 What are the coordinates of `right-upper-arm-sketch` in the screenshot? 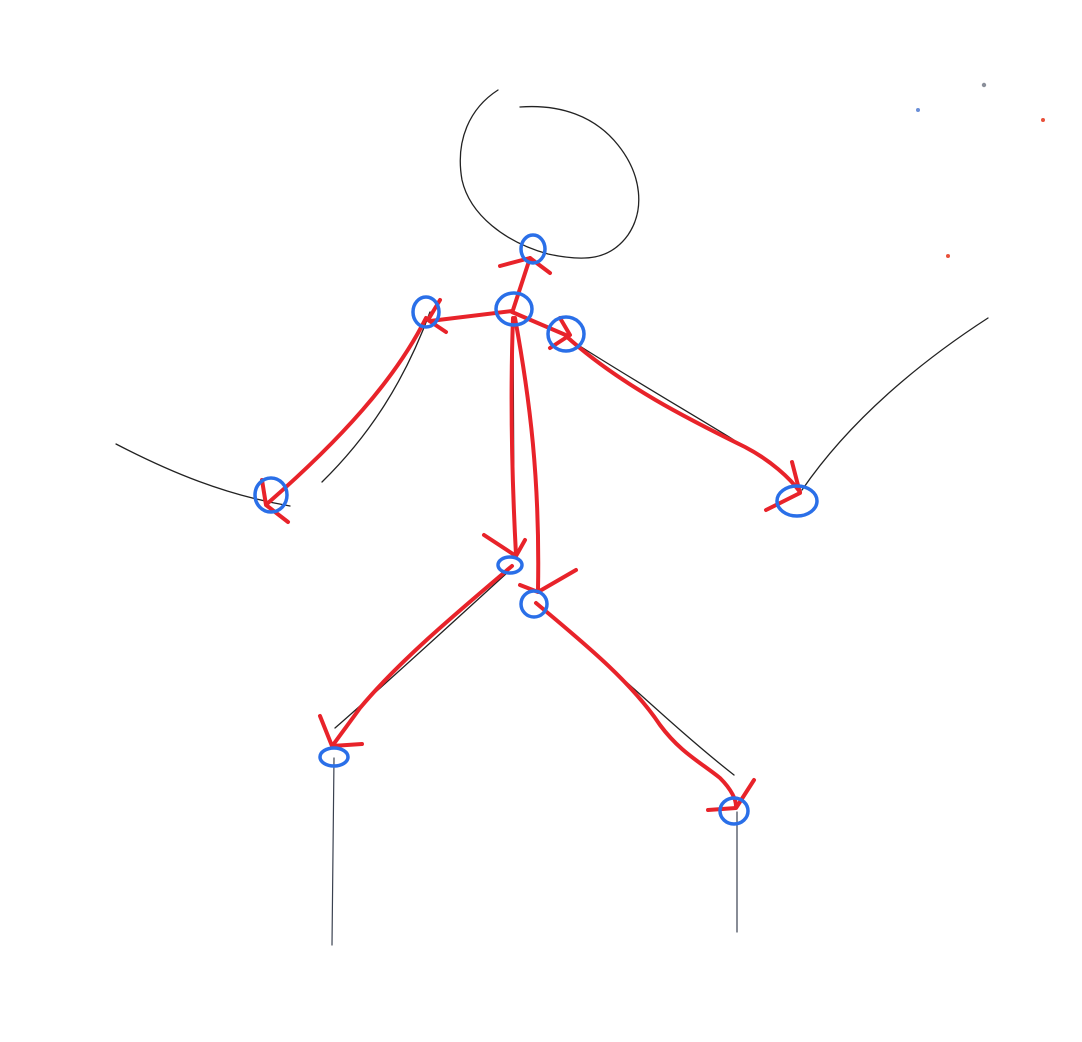 It's located at (654, 391).